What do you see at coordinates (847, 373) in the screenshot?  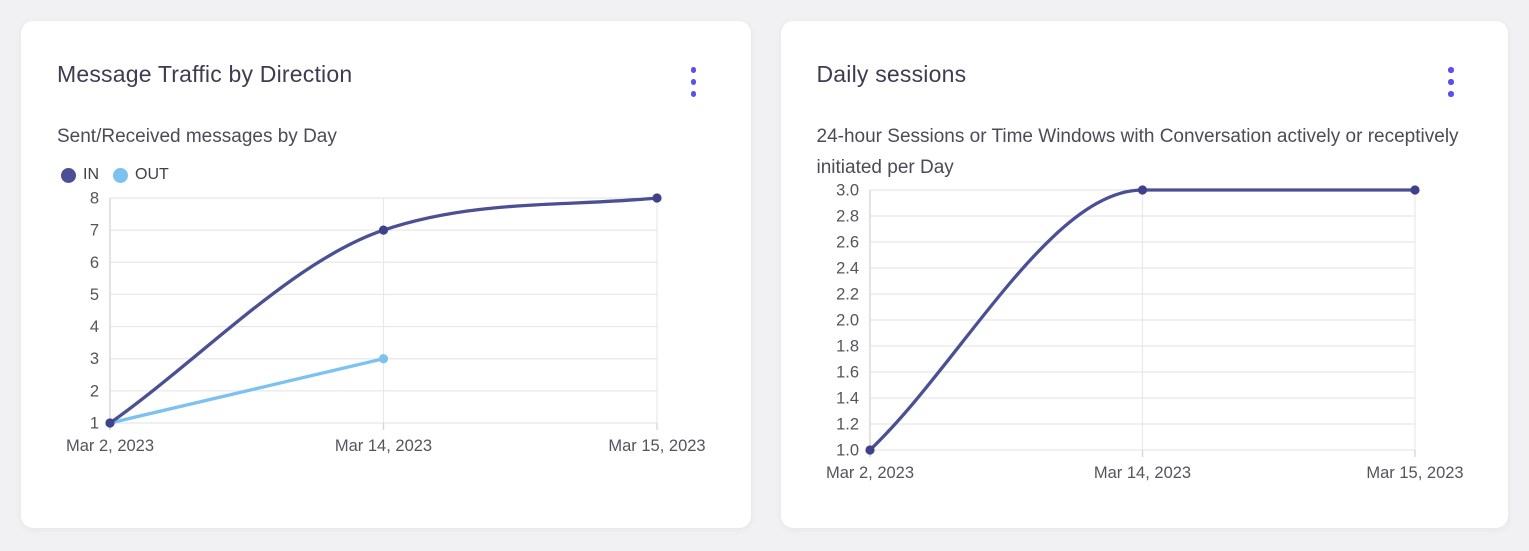 I see `svg-text: 1.6` at bounding box center [847, 373].